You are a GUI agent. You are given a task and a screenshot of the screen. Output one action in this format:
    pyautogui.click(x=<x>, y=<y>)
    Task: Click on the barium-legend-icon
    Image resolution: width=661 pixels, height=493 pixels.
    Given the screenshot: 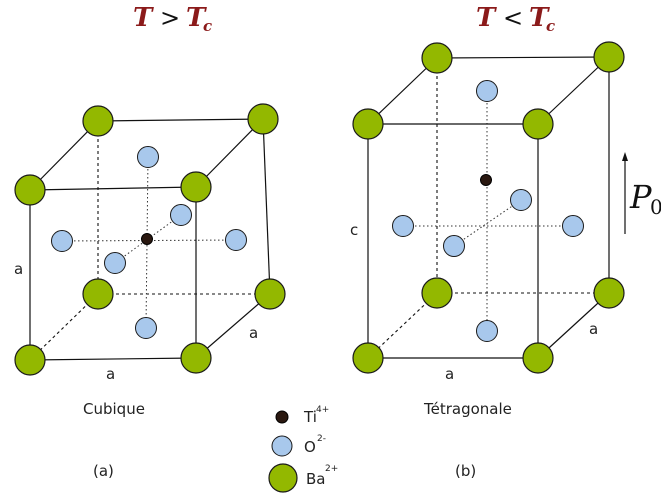 What is the action you would take?
    pyautogui.click(x=283, y=478)
    